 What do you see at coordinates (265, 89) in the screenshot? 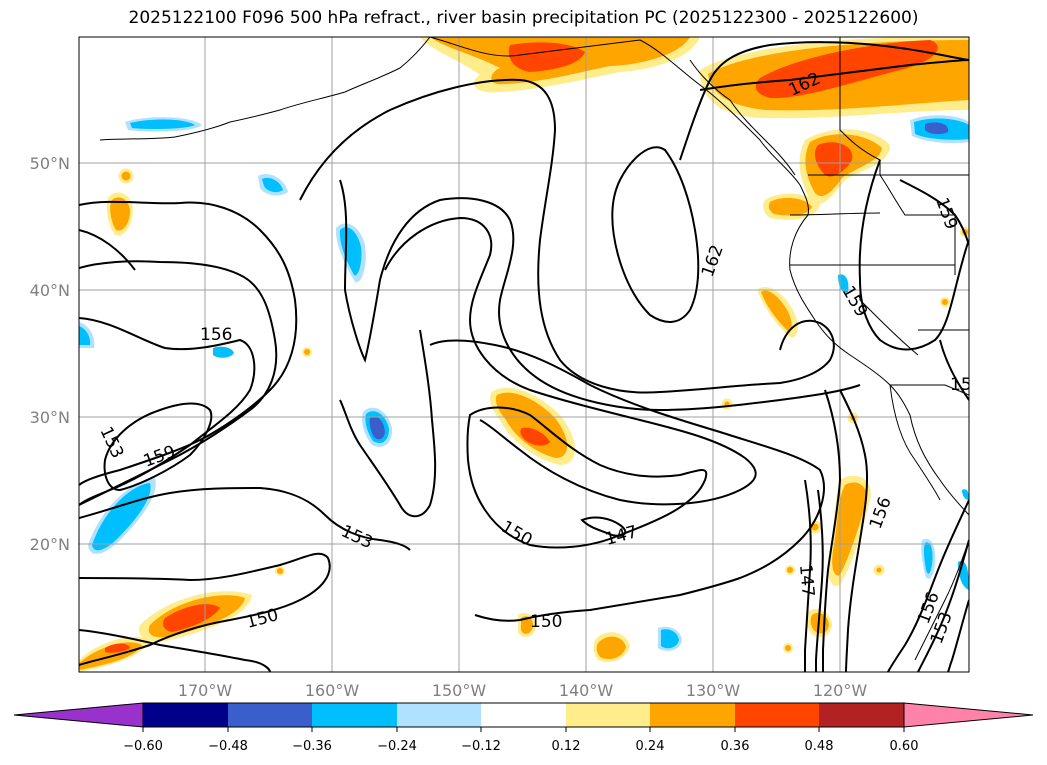
I see `coast-aleutians` at bounding box center [265, 89].